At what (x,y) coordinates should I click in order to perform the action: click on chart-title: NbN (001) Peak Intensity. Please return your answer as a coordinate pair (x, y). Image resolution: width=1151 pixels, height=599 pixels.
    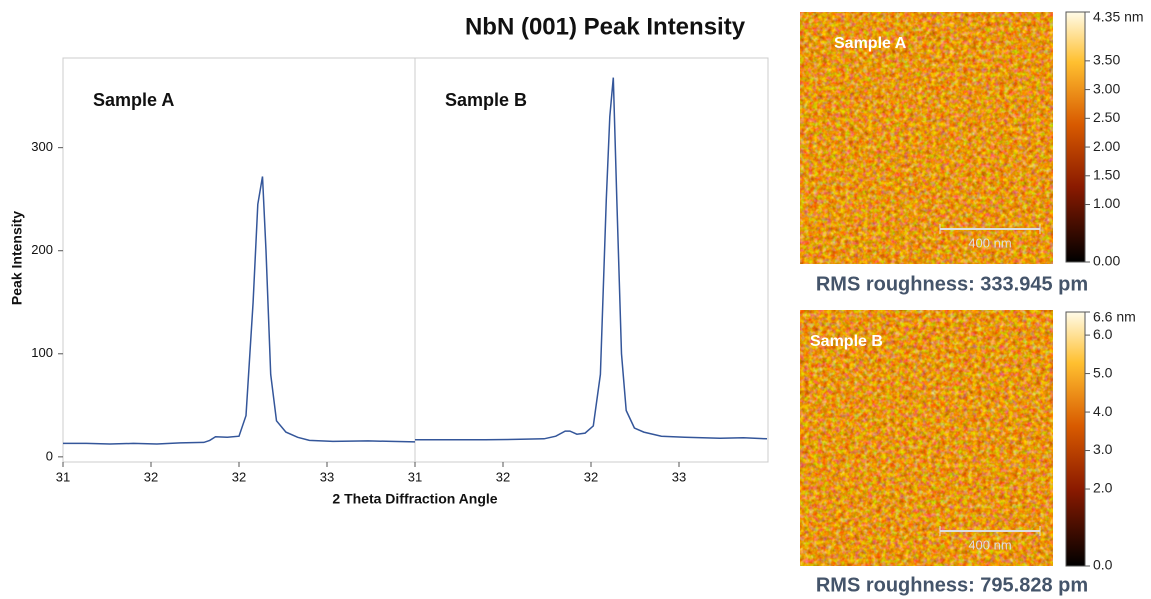
    Looking at the image, I should click on (605, 26).